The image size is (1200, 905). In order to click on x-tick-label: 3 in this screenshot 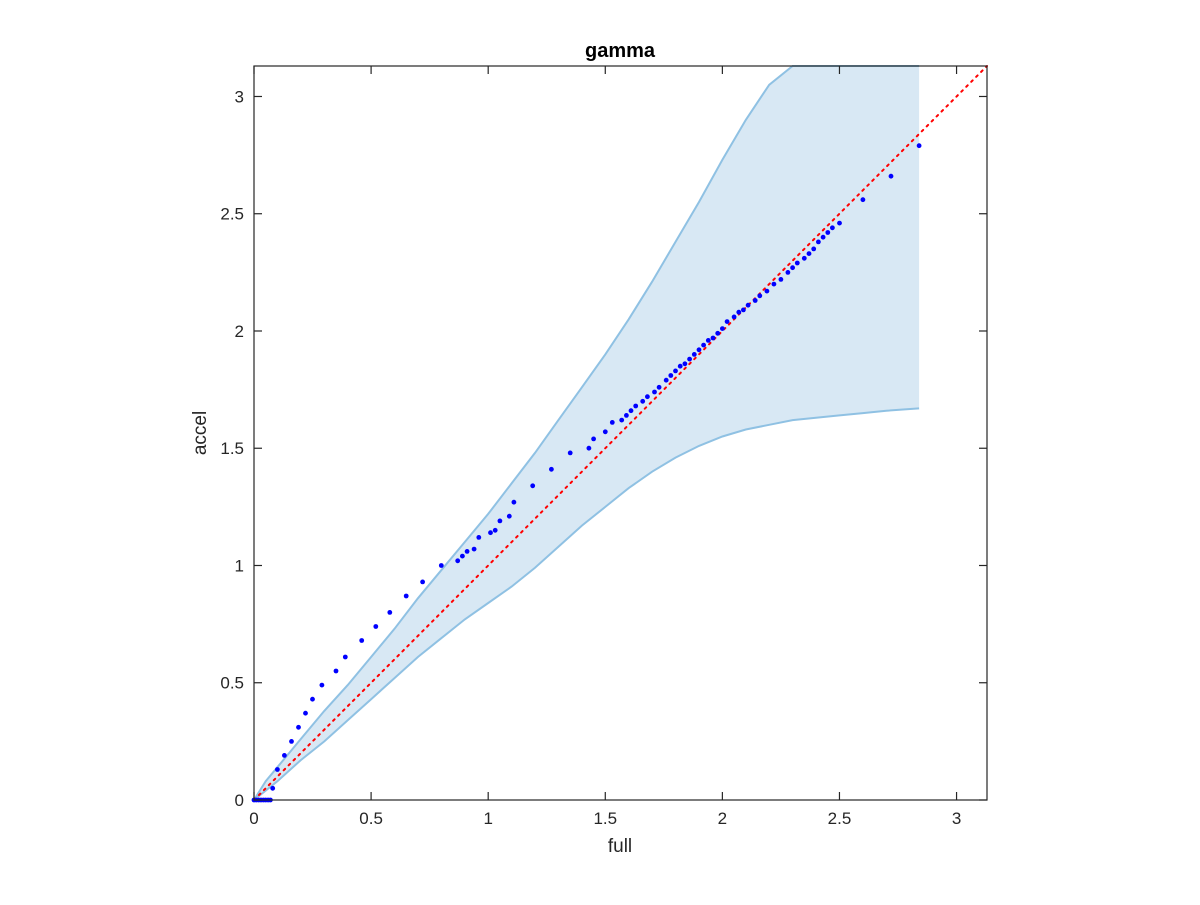, I will do `click(956, 818)`.